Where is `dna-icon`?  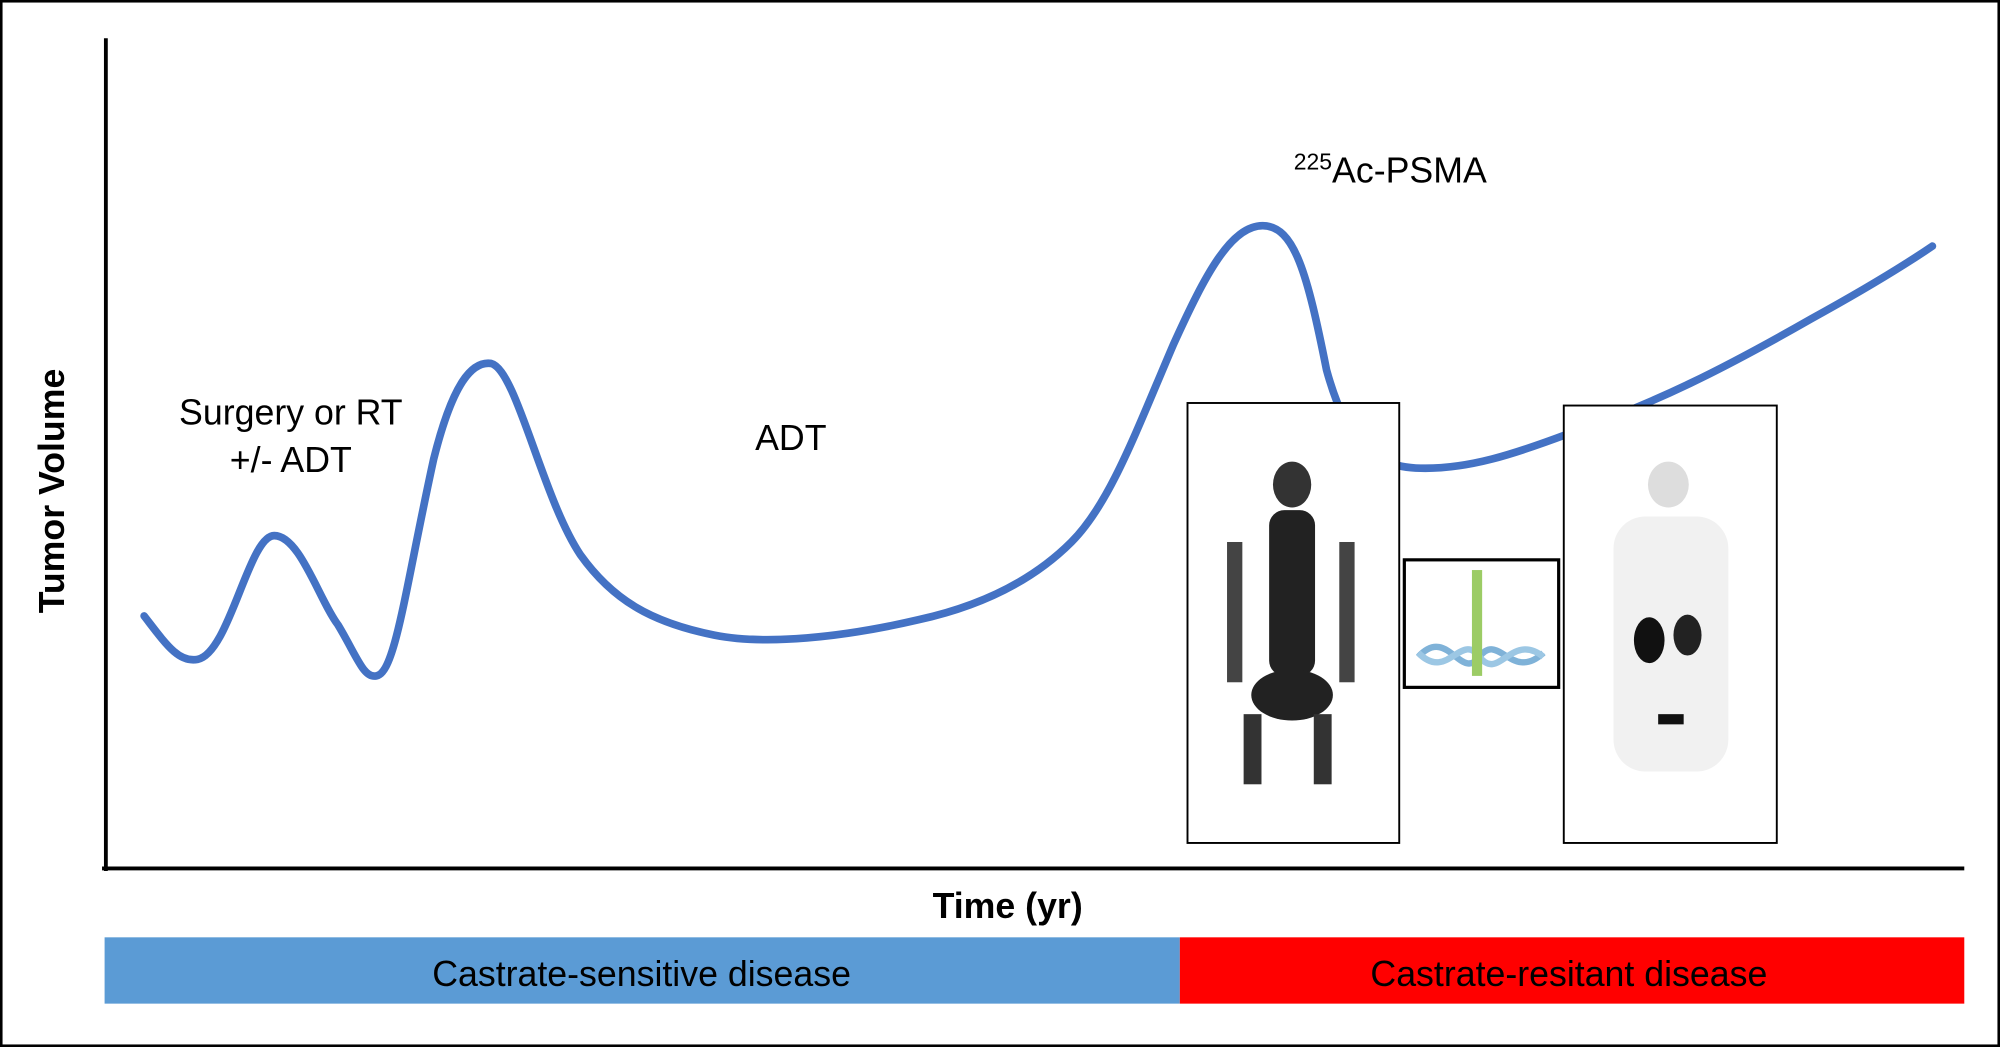 dna-icon is located at coordinates (1481, 623).